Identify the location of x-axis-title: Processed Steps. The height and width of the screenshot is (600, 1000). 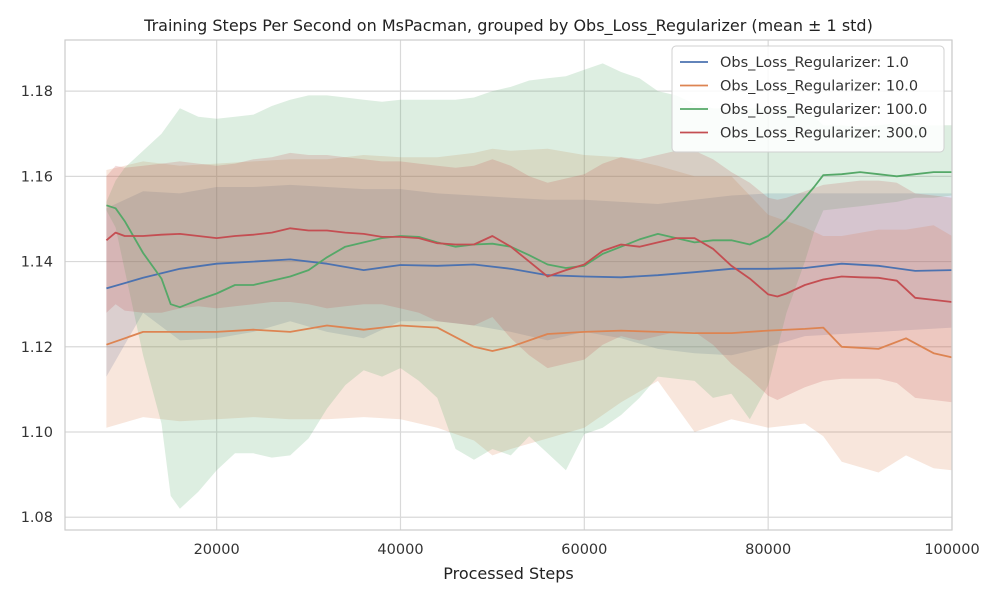
(508, 573).